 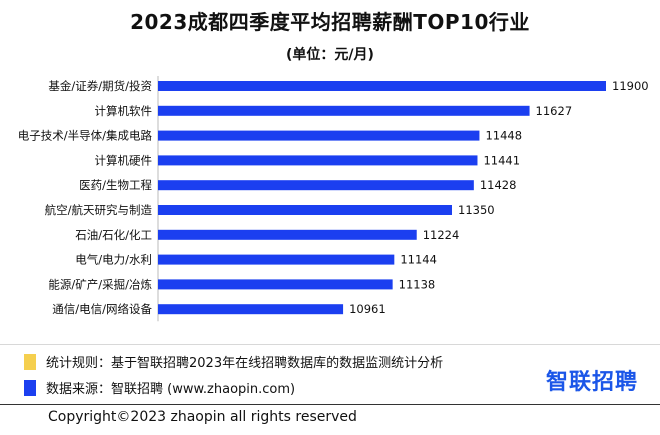 I want to click on value-label: 10961, so click(x=367, y=309).